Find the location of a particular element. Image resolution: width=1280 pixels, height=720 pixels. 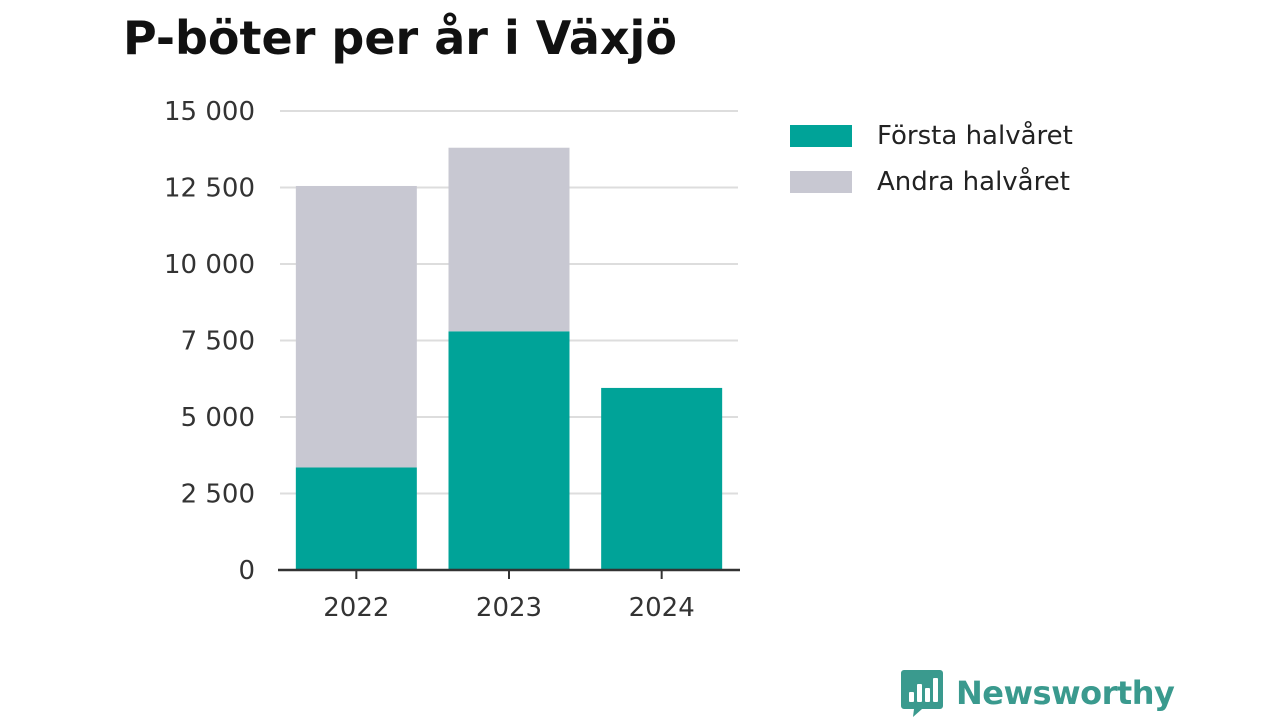

y-tick-label: 5 000 is located at coordinates (218, 418).